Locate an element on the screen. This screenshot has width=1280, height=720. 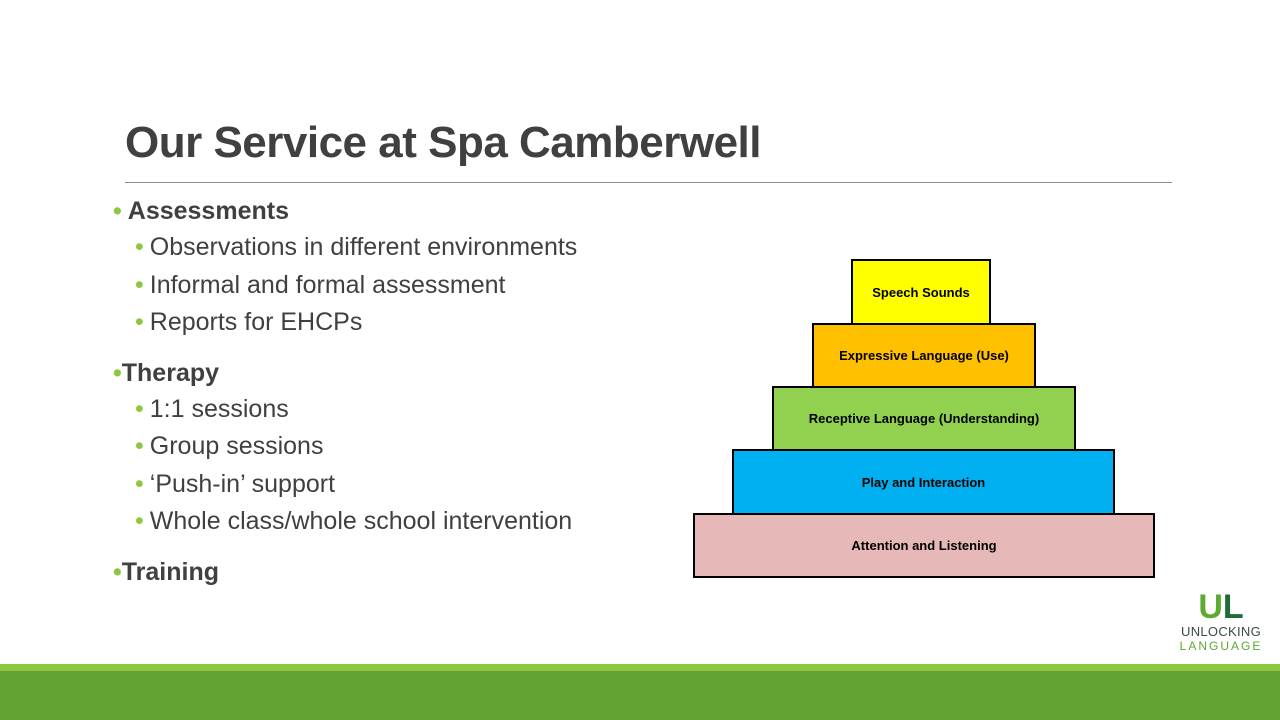
bullet-item: • Group sessions is located at coordinates (229, 446).